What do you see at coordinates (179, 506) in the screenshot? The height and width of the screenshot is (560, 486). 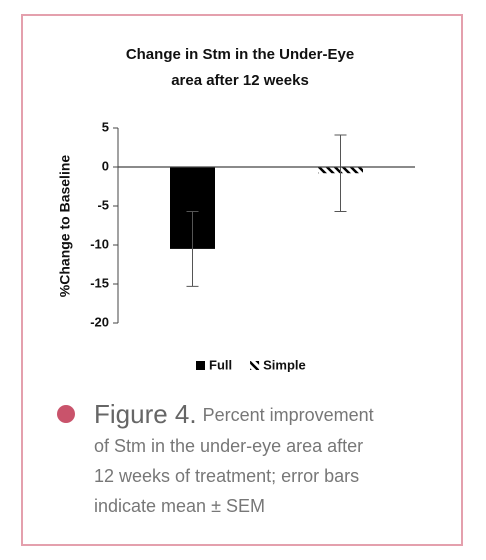 I see `caption-line: indicate mean ± SEM` at bounding box center [179, 506].